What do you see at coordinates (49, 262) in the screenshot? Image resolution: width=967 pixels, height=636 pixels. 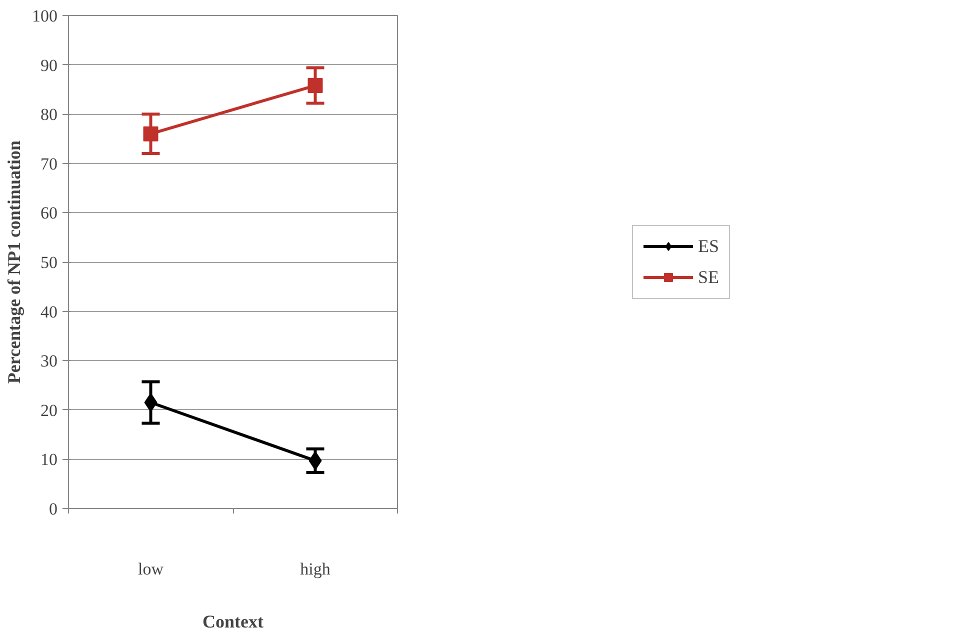 I see `y-tick-label: 50` at bounding box center [49, 262].